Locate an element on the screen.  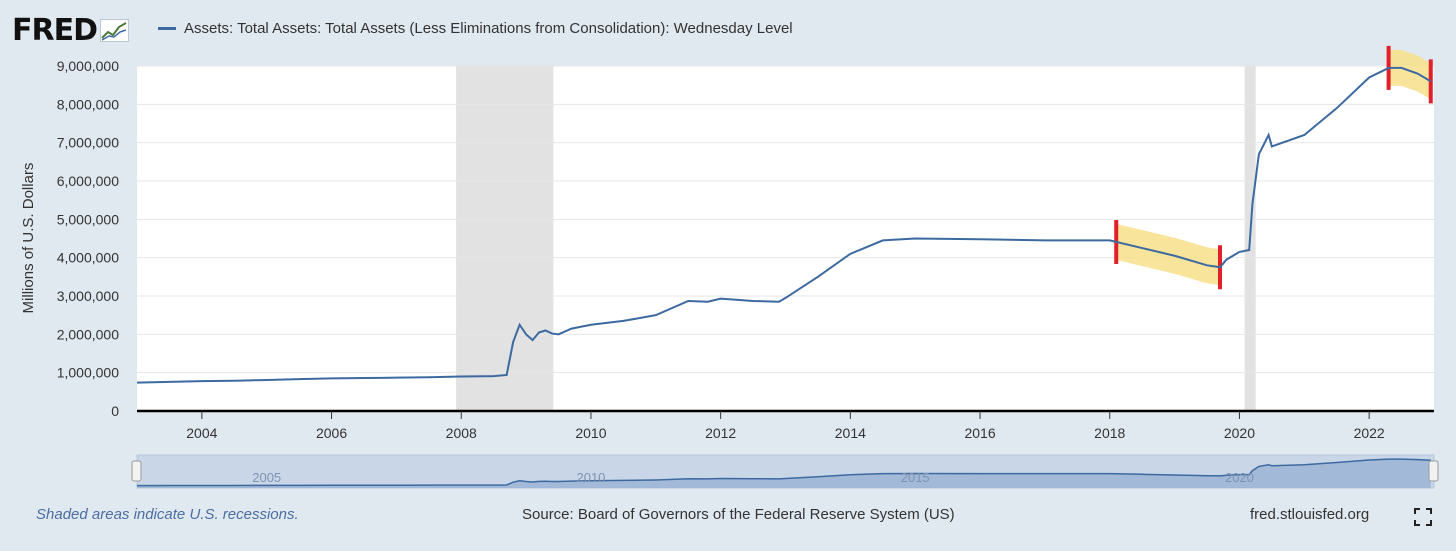
navigator-label: 2005 is located at coordinates (266, 477).